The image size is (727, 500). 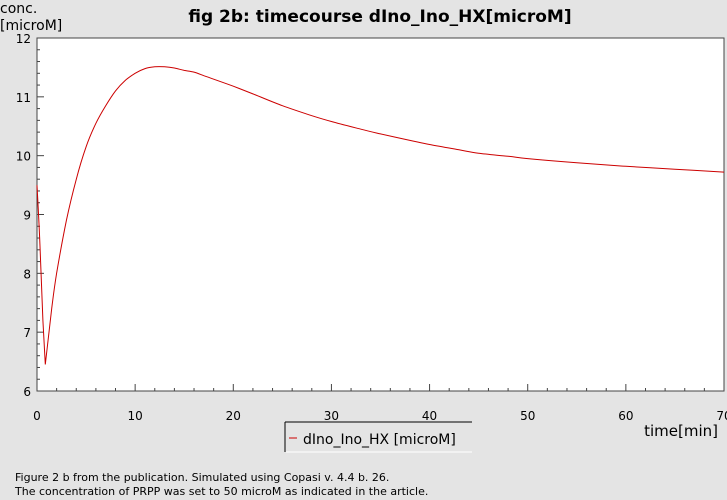 I want to click on y-tick-label: 12, so click(x=23, y=39).